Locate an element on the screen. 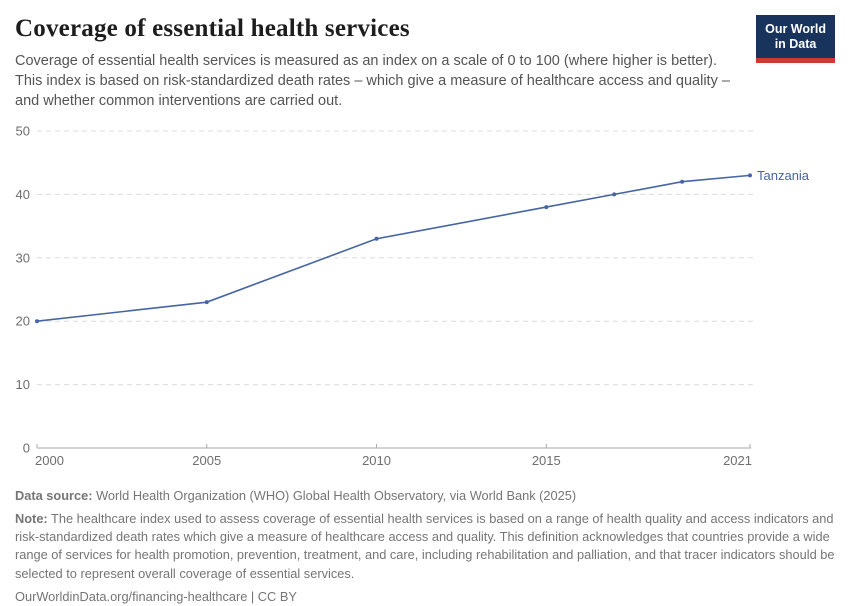  x-axis-tick-label: 2015 is located at coordinates (546, 460).